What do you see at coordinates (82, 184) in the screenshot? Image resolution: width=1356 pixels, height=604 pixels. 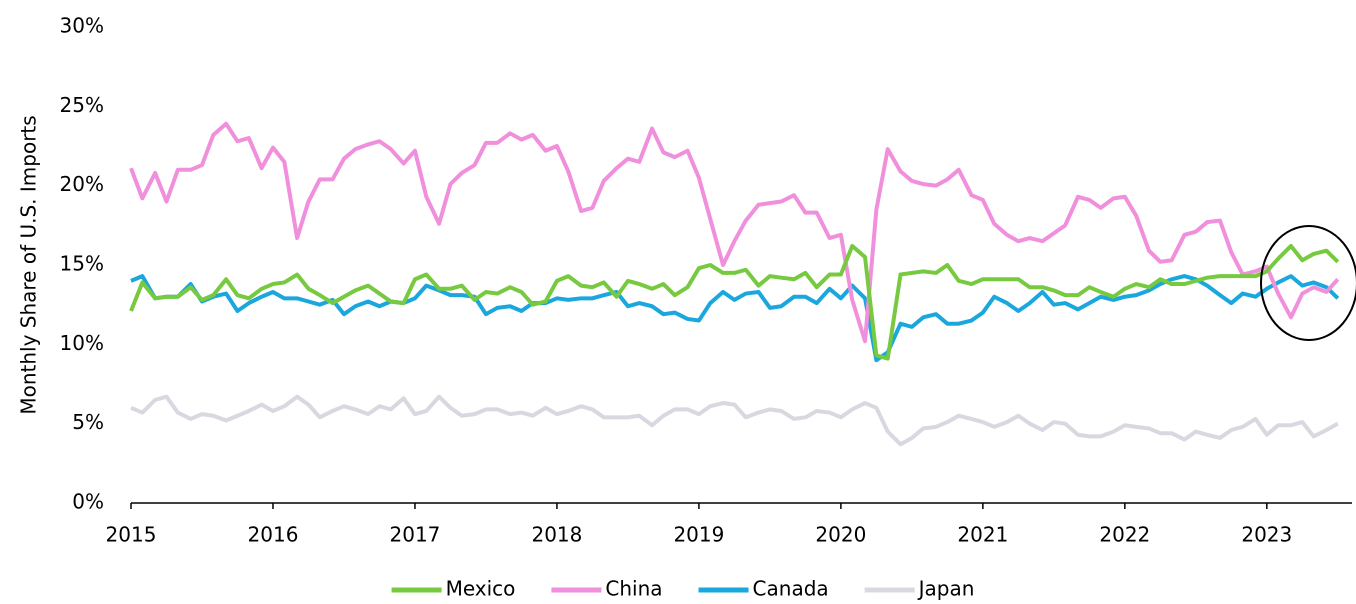 I see `y-tick-label: 20%` at bounding box center [82, 184].